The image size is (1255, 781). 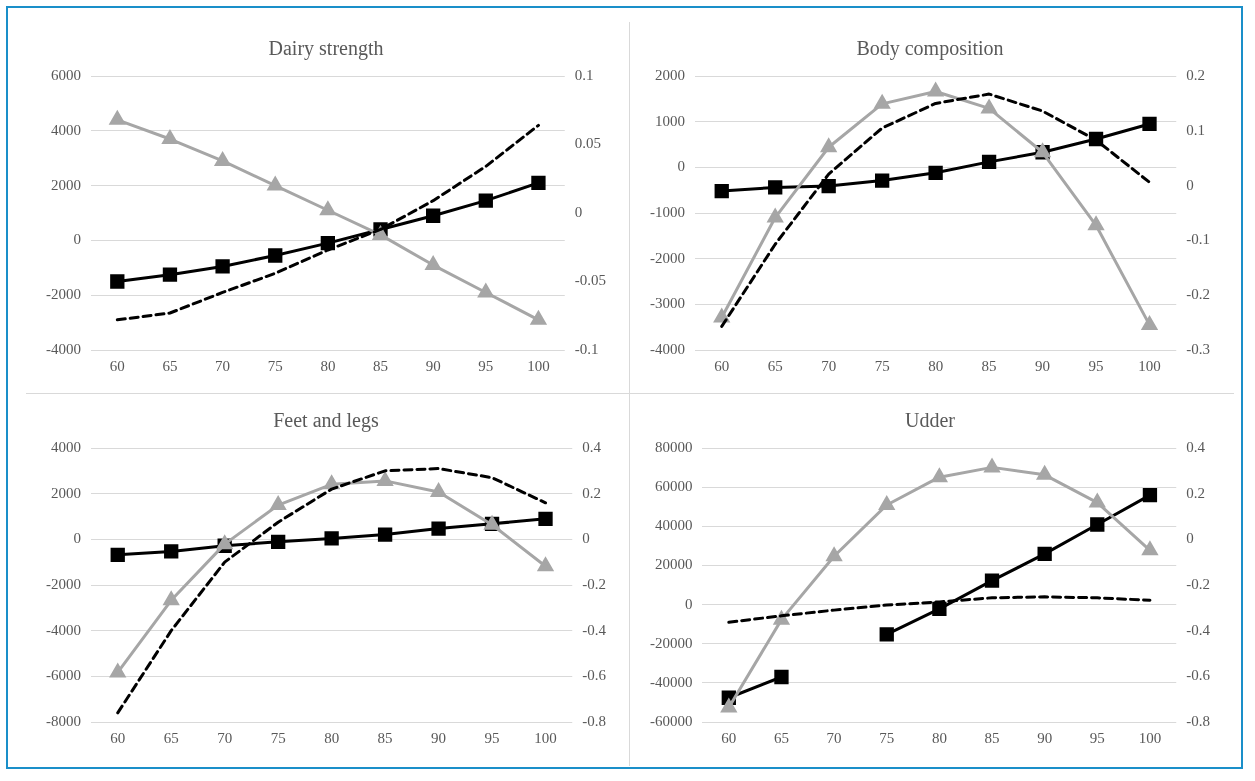 I want to click on chart-title: Udder, so click(x=930, y=420).